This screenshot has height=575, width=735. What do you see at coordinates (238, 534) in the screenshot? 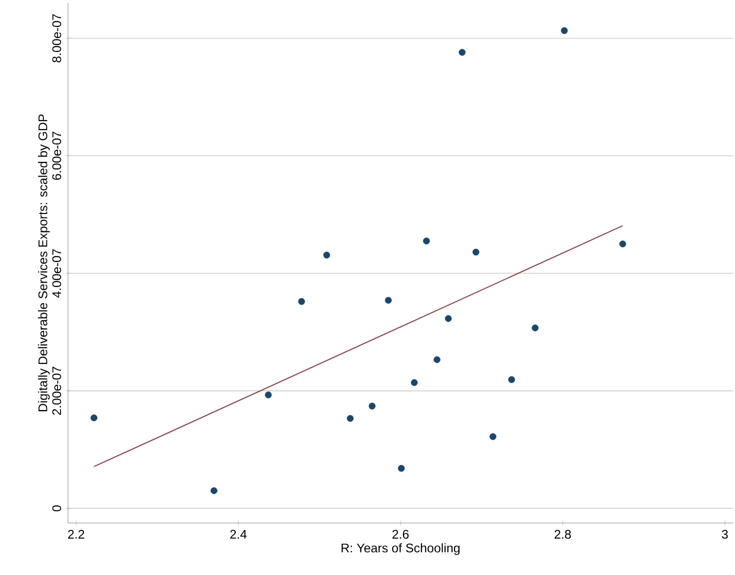
I see `x-tick-label: 2.4` at bounding box center [238, 534].